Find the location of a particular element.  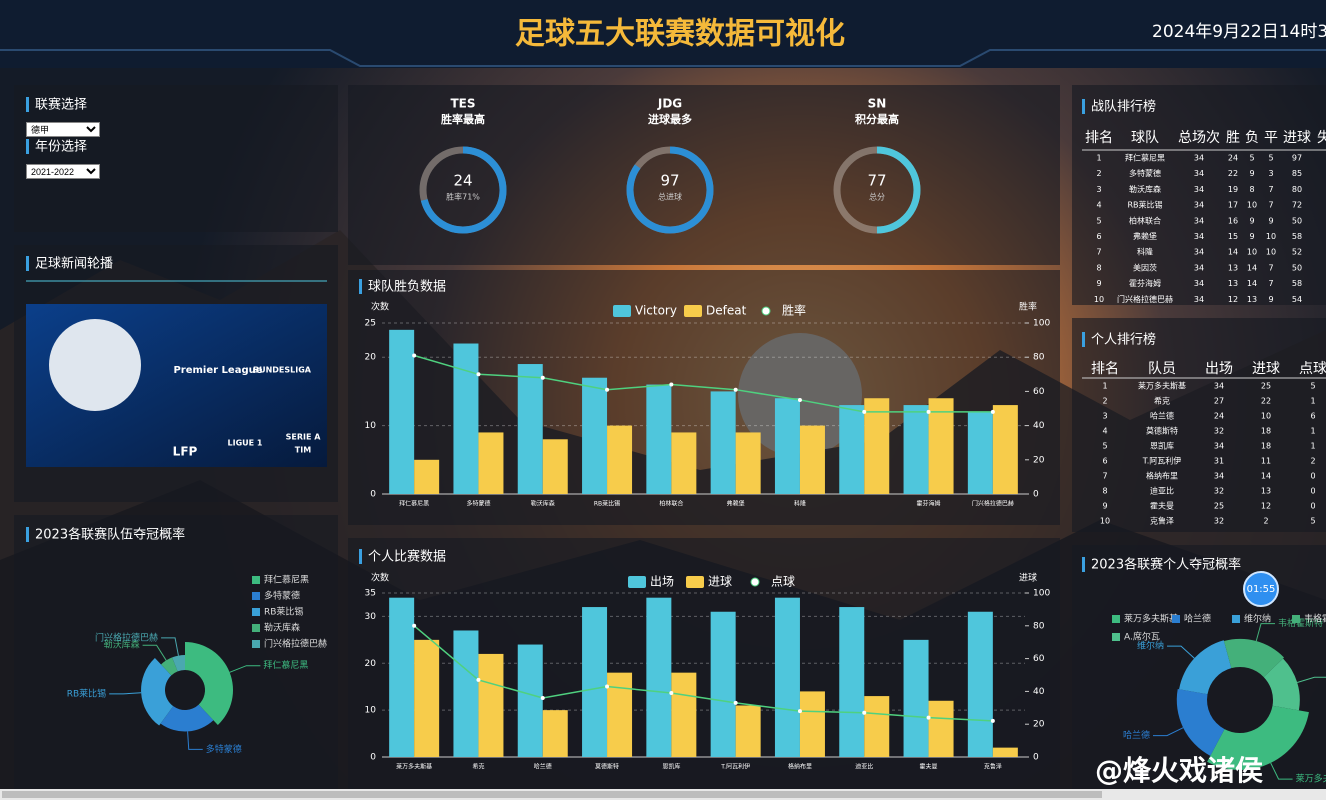

highlight-caption: 积分最高 is located at coordinates (877, 119).